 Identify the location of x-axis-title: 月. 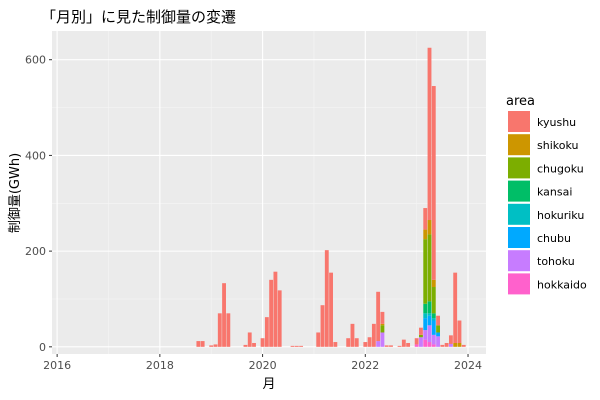
(268, 384).